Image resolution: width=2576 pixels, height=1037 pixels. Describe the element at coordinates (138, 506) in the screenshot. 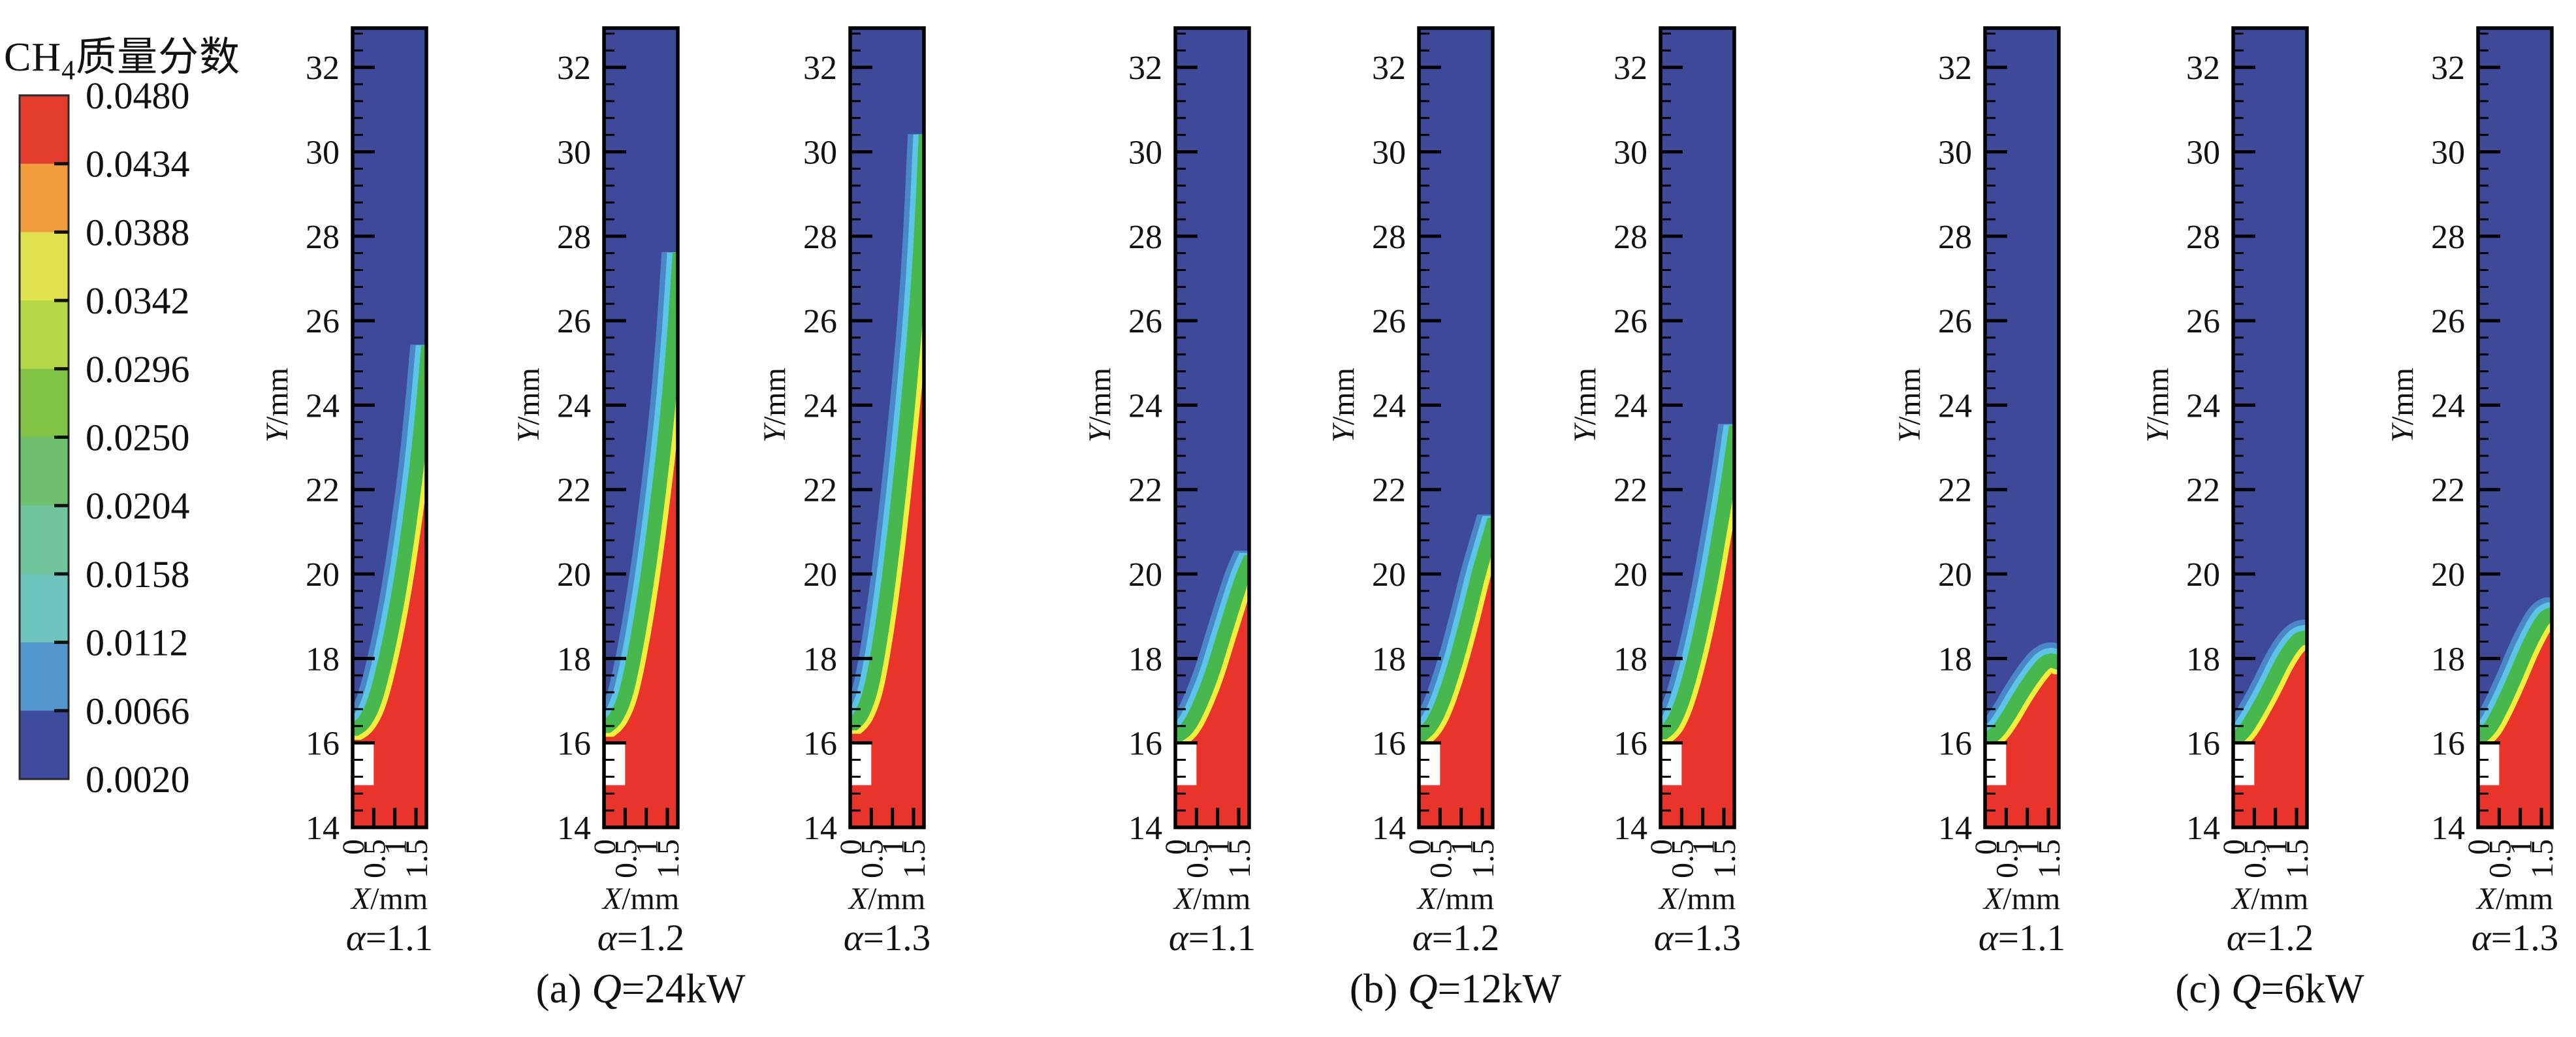

I see `colorbar-level-label: 0.0204` at that location.